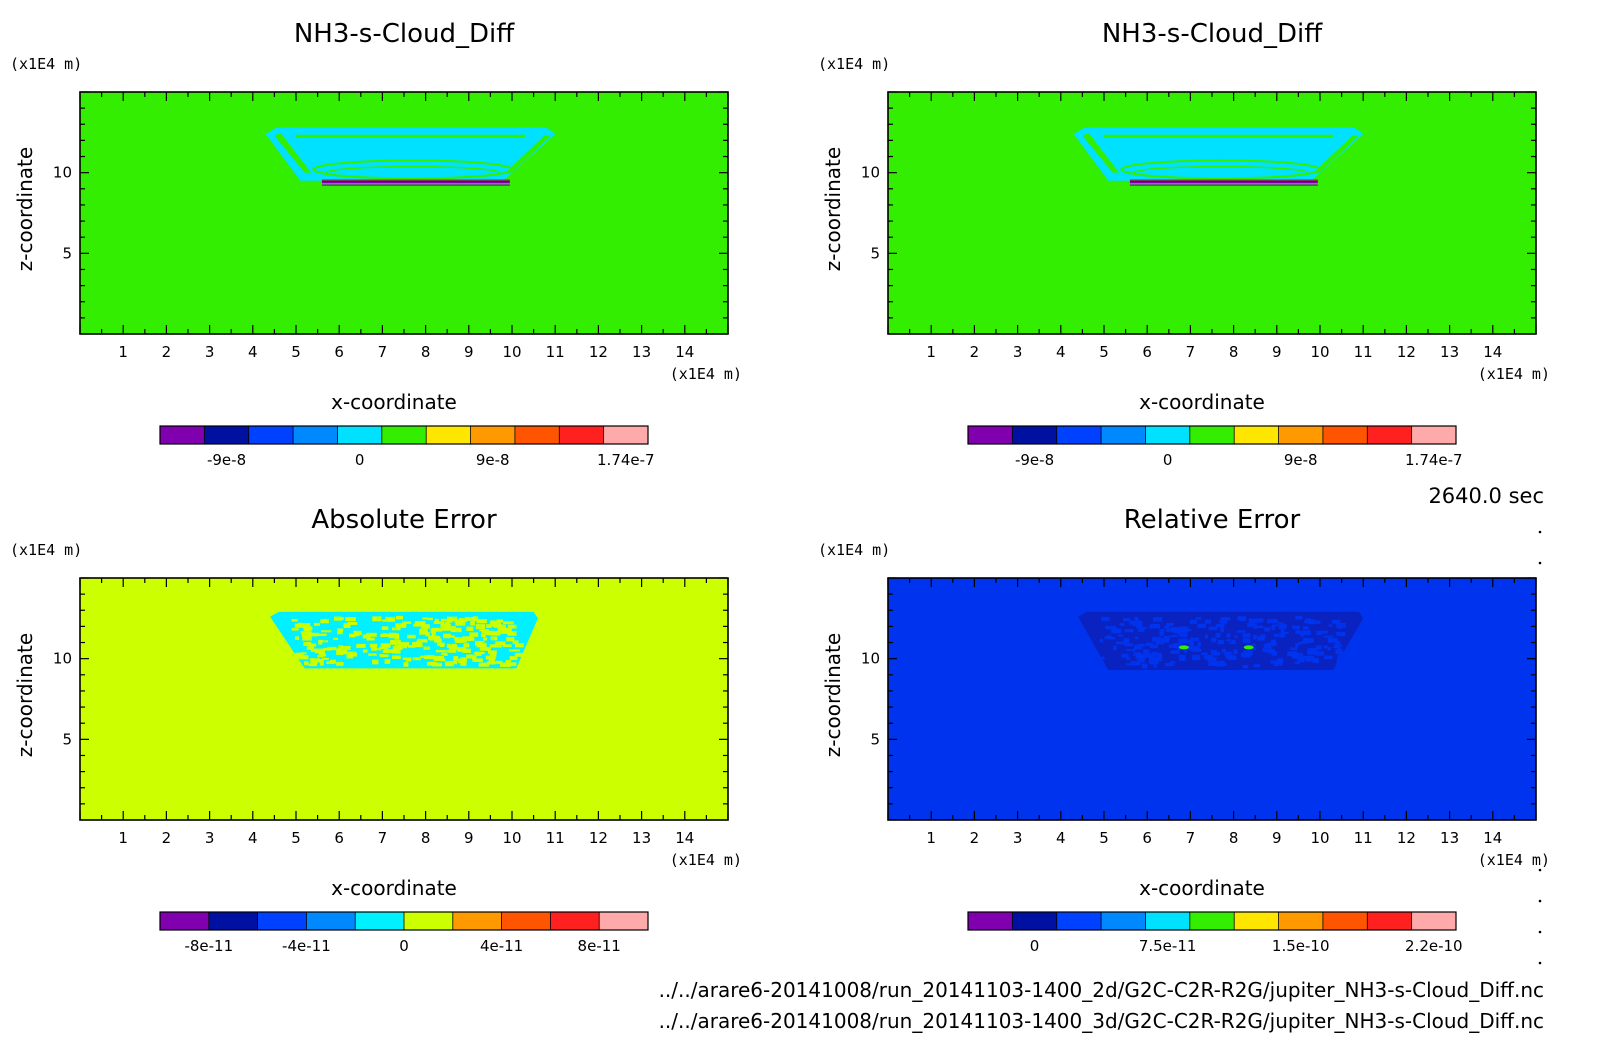 This screenshot has height=1054, width=1604. Describe the element at coordinates (870, 659) in the screenshot. I see `y-tick-label: 10` at that location.